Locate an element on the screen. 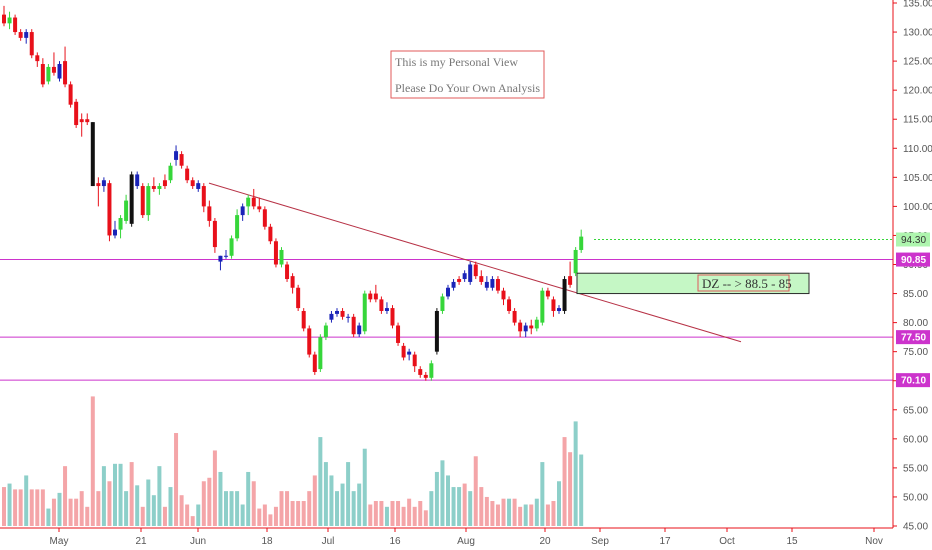 This screenshot has width=932, height=550. note-line-2: Please Do Your Own Analysis is located at coordinates (467, 88).